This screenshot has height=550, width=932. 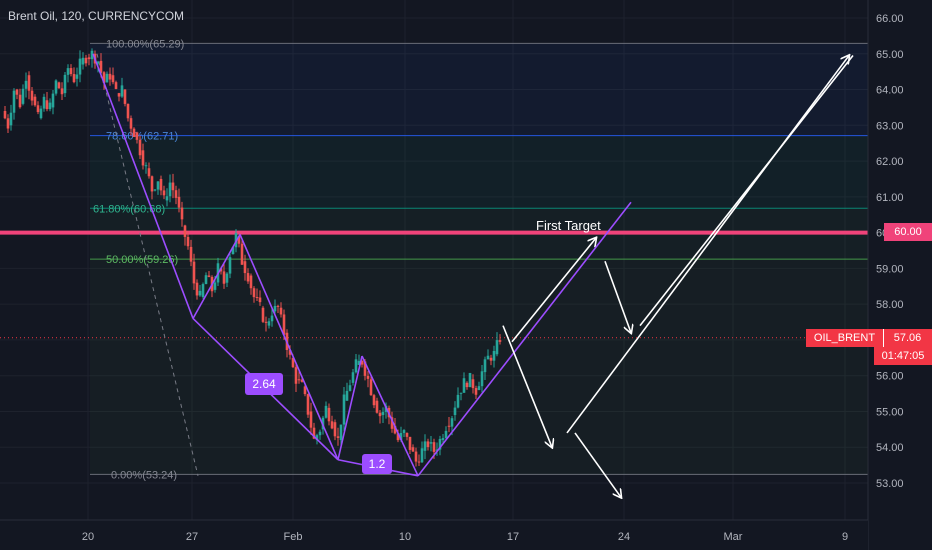 What do you see at coordinates (890, 55) in the screenshot?
I see `price-tick-label: 65.00` at bounding box center [890, 55].